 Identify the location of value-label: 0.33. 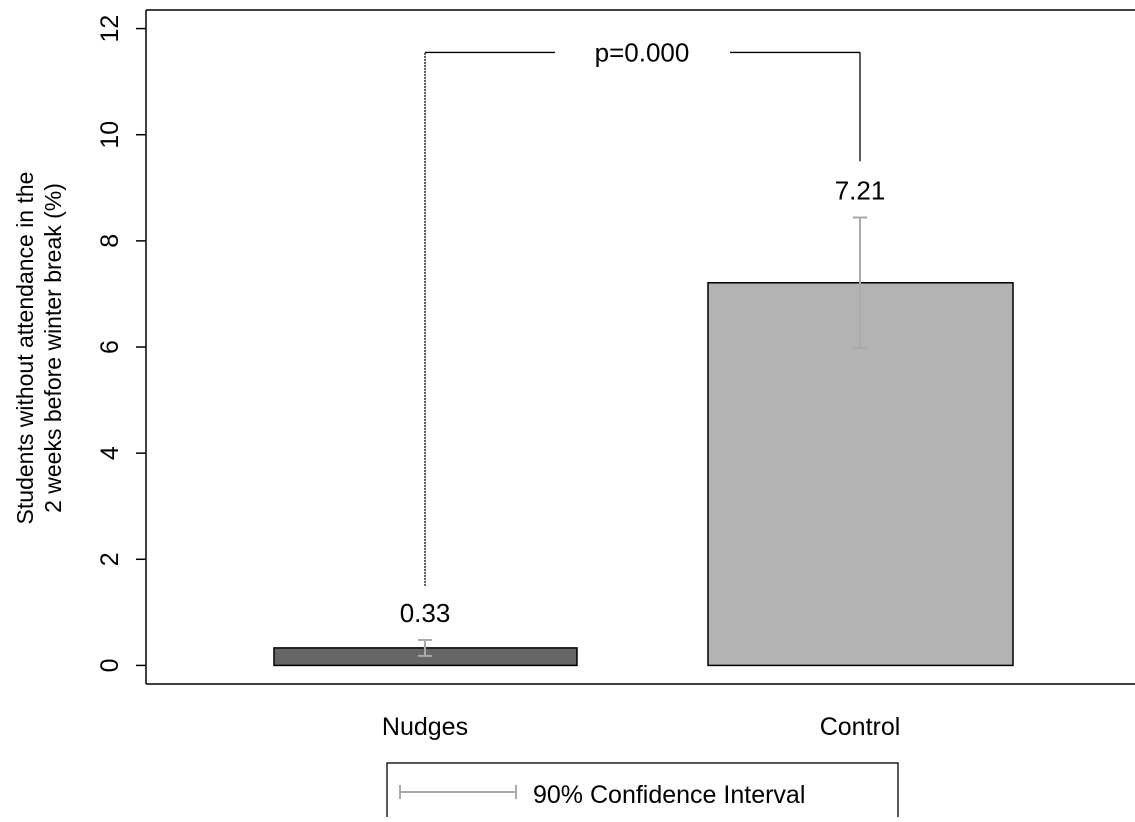
(425, 613).